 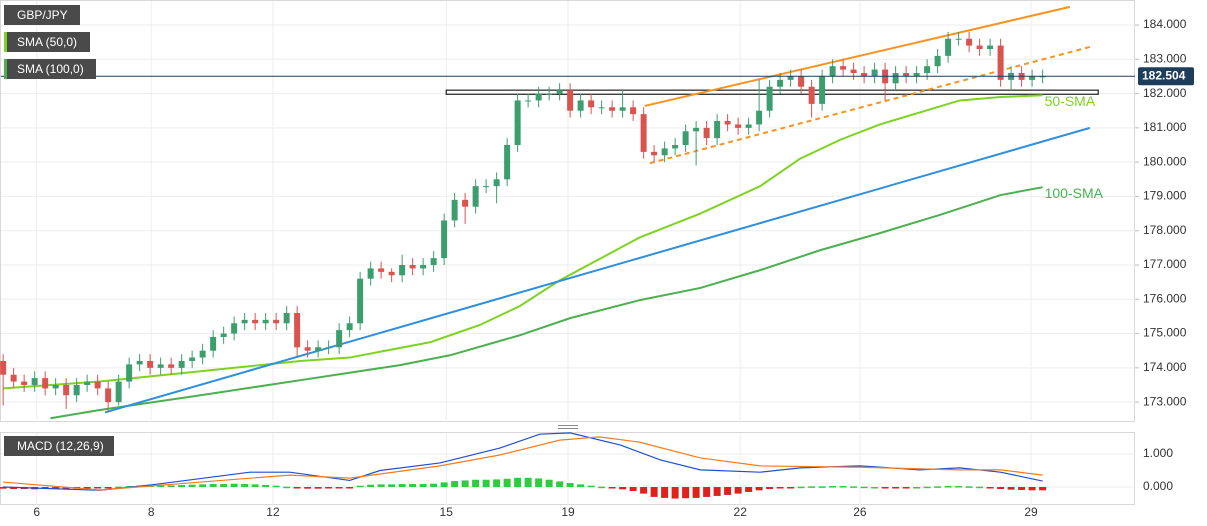 What do you see at coordinates (42, 15) in the screenshot?
I see `symbol-tag: GBP/JPY` at bounding box center [42, 15].